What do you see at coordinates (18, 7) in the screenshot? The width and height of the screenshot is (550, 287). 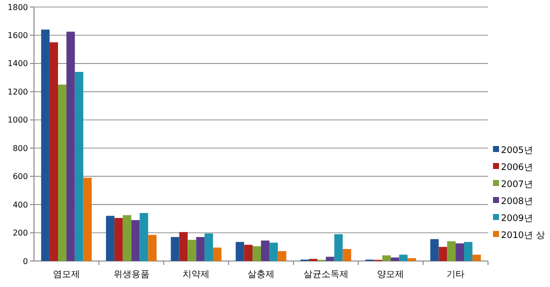 I see `y-tick-label: 1800` at bounding box center [18, 7].